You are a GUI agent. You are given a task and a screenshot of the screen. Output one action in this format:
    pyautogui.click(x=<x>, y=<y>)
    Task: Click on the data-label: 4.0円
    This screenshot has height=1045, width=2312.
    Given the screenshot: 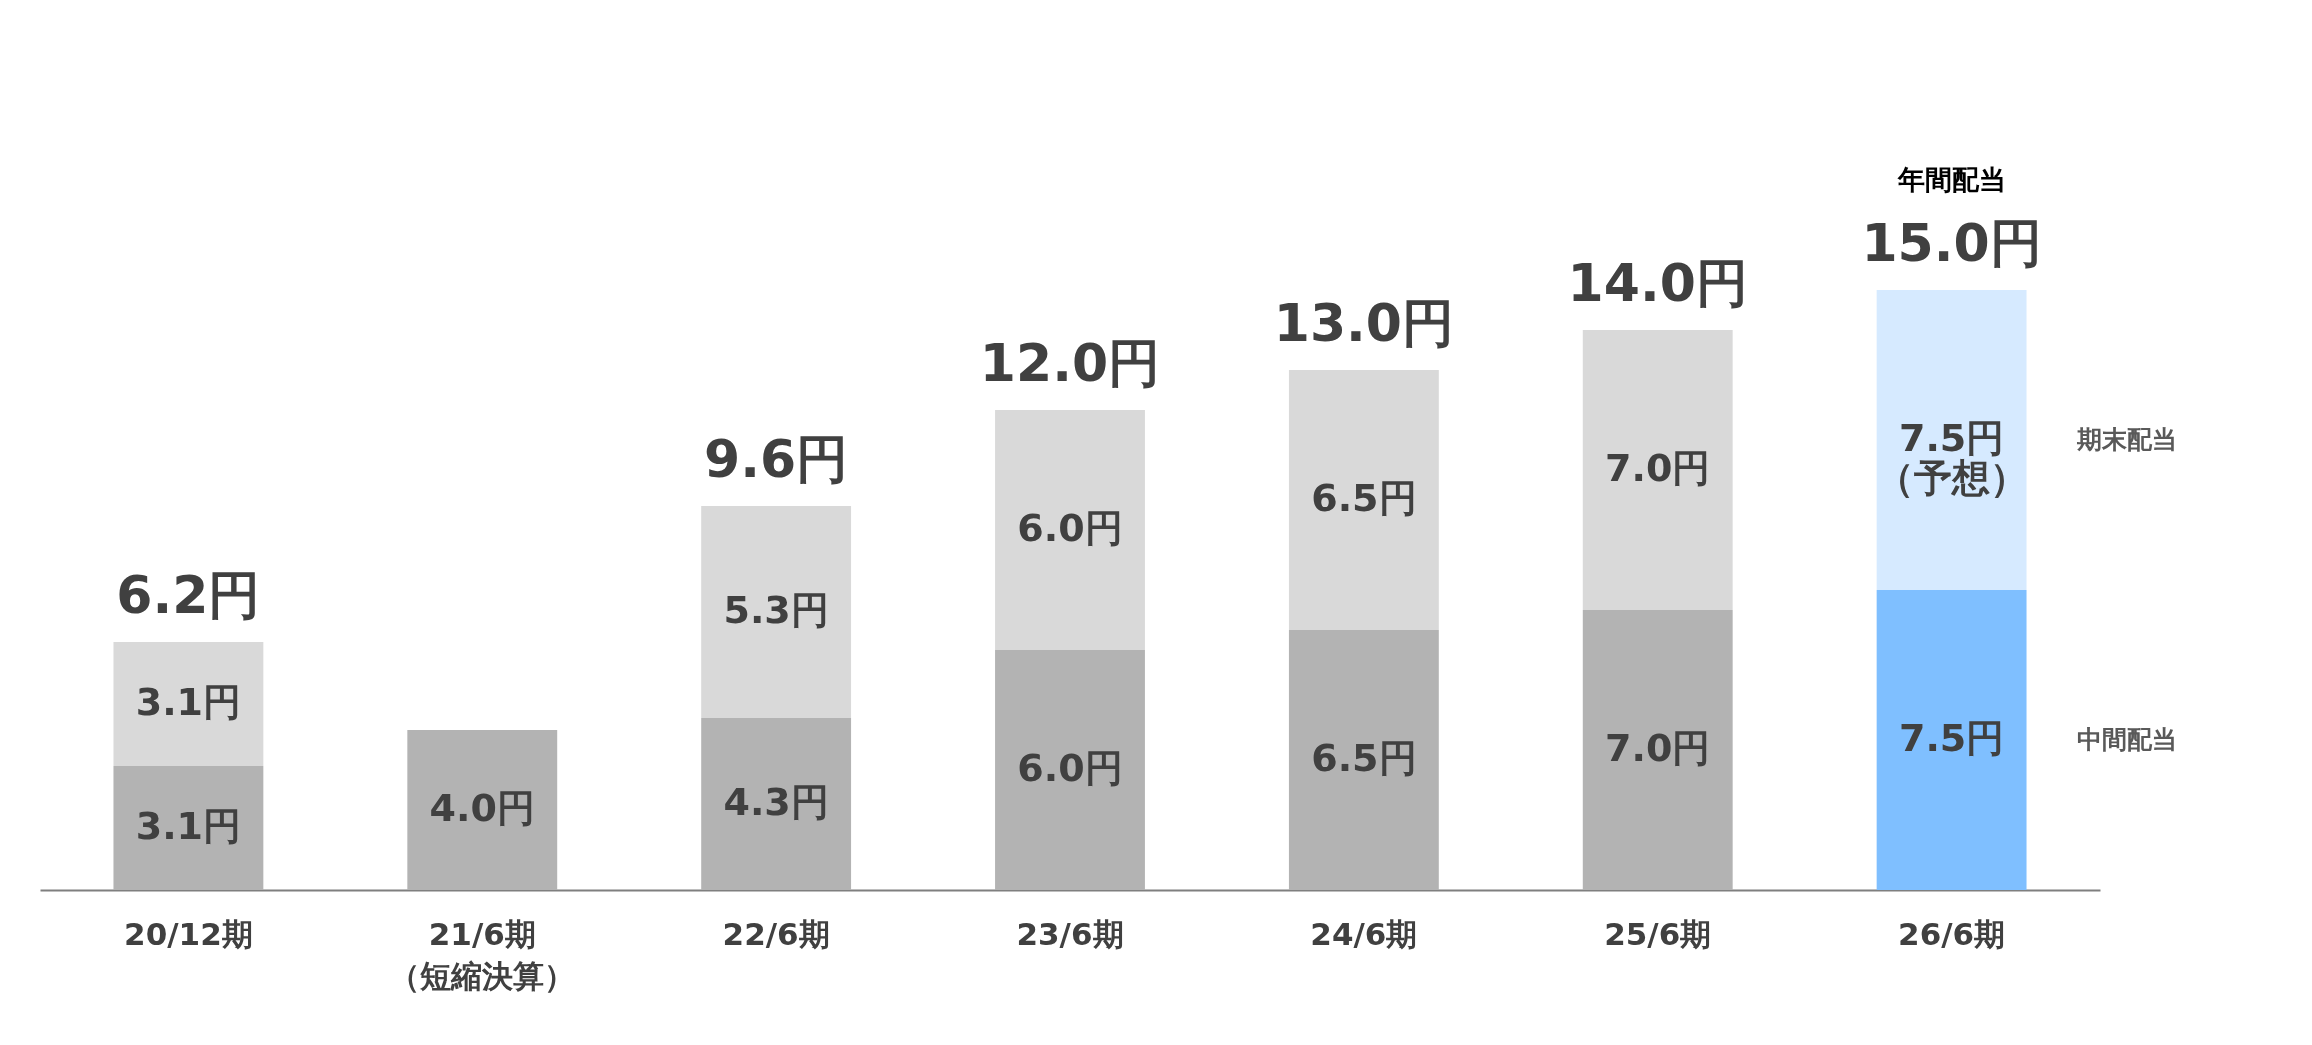 What is the action you would take?
    pyautogui.click(x=482, y=808)
    